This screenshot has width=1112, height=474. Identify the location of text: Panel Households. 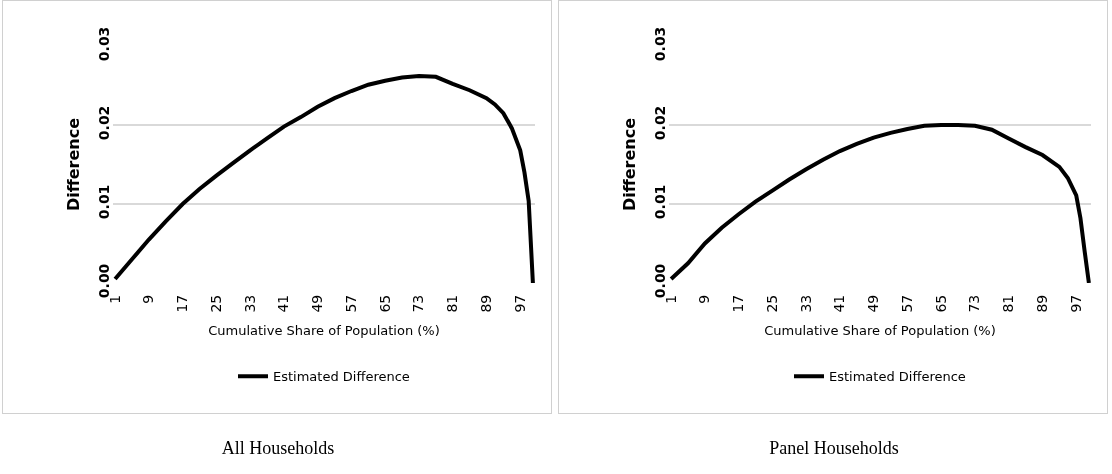
(834, 448).